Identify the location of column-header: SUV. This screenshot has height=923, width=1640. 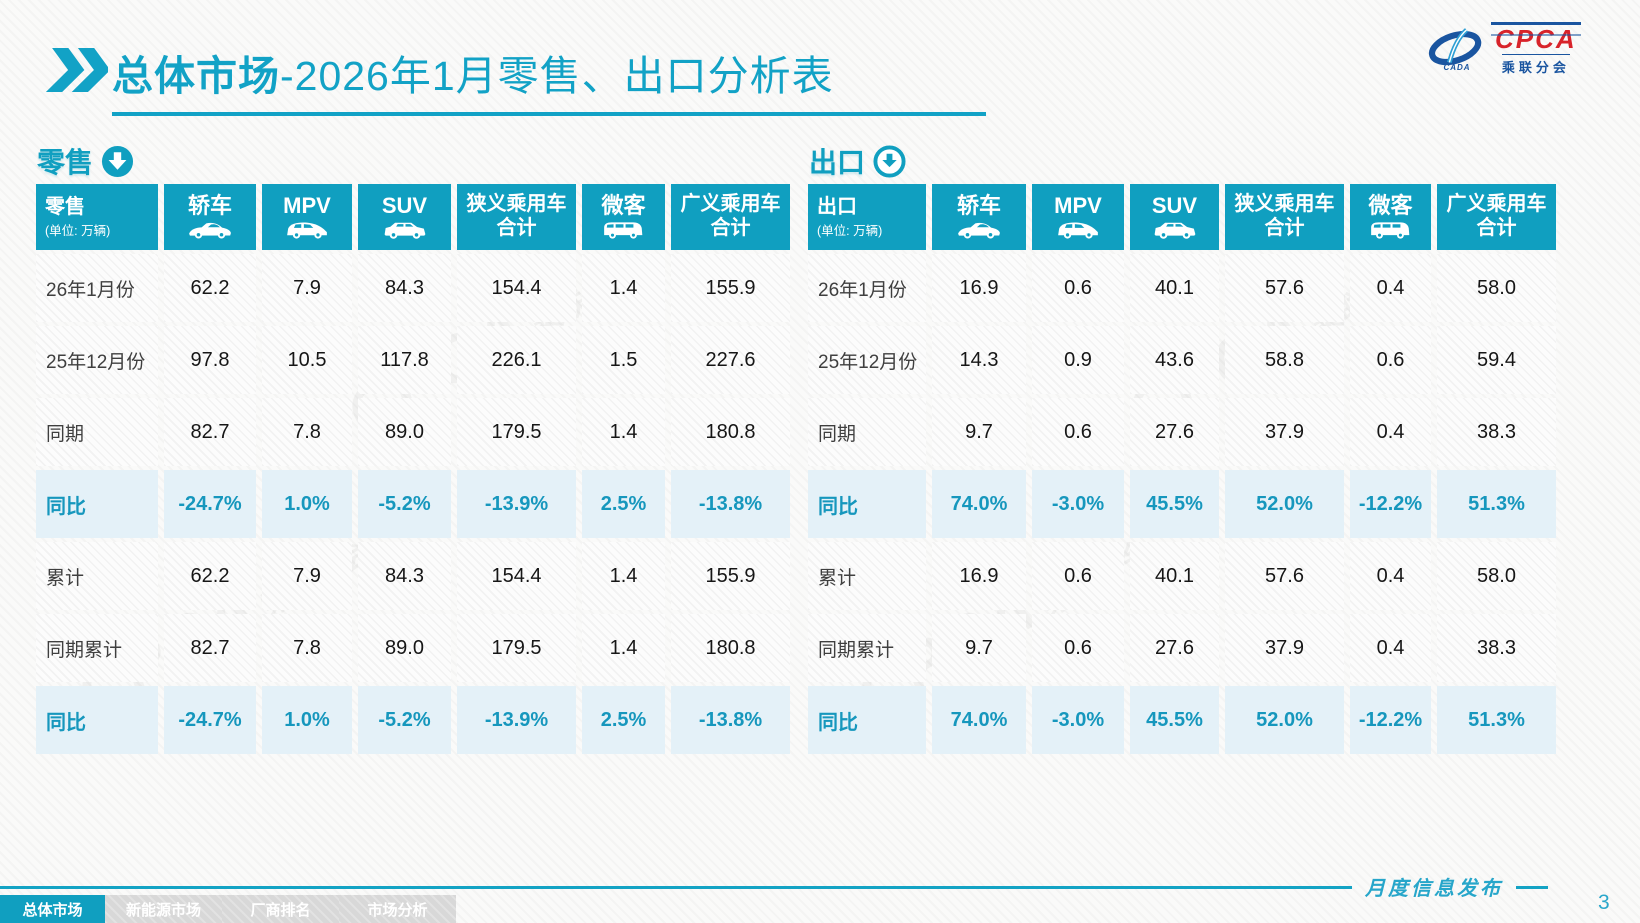
(404, 217).